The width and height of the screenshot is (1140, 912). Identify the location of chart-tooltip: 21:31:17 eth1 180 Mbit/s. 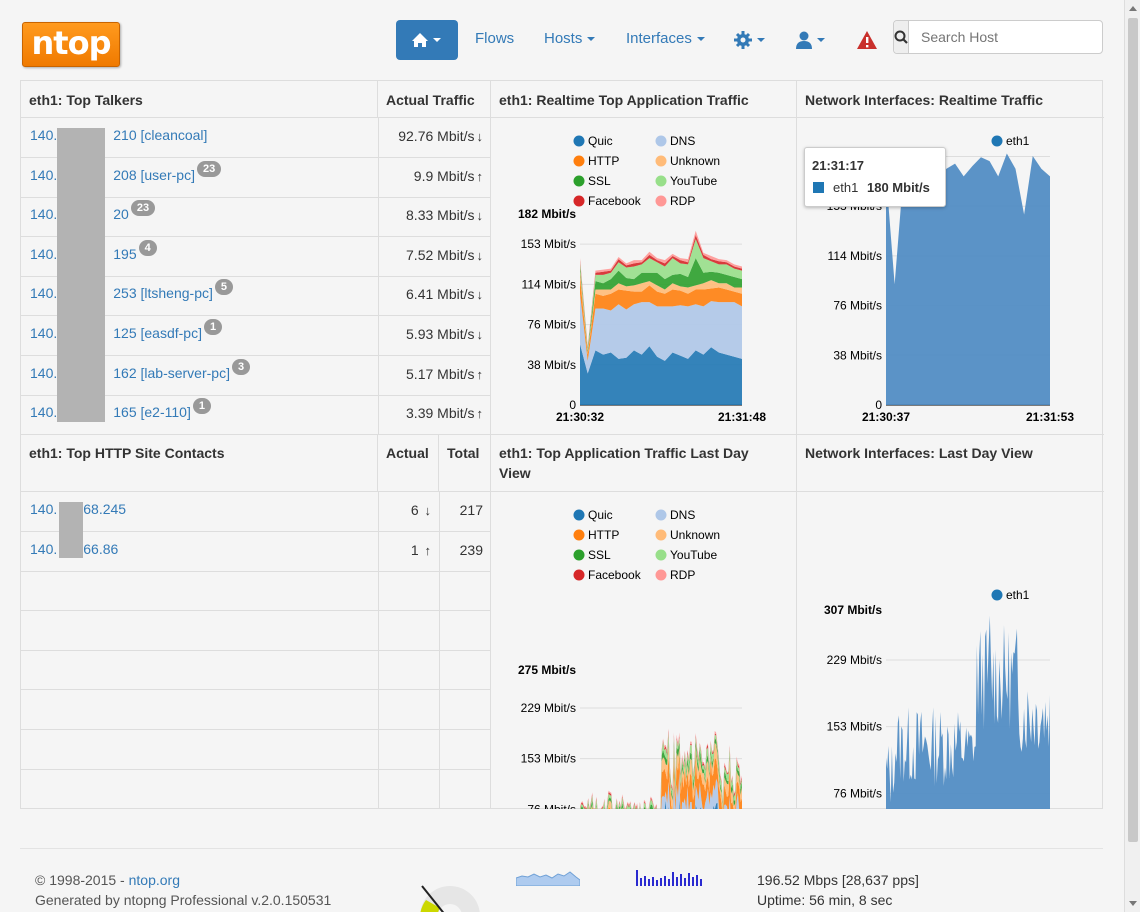
(875, 177).